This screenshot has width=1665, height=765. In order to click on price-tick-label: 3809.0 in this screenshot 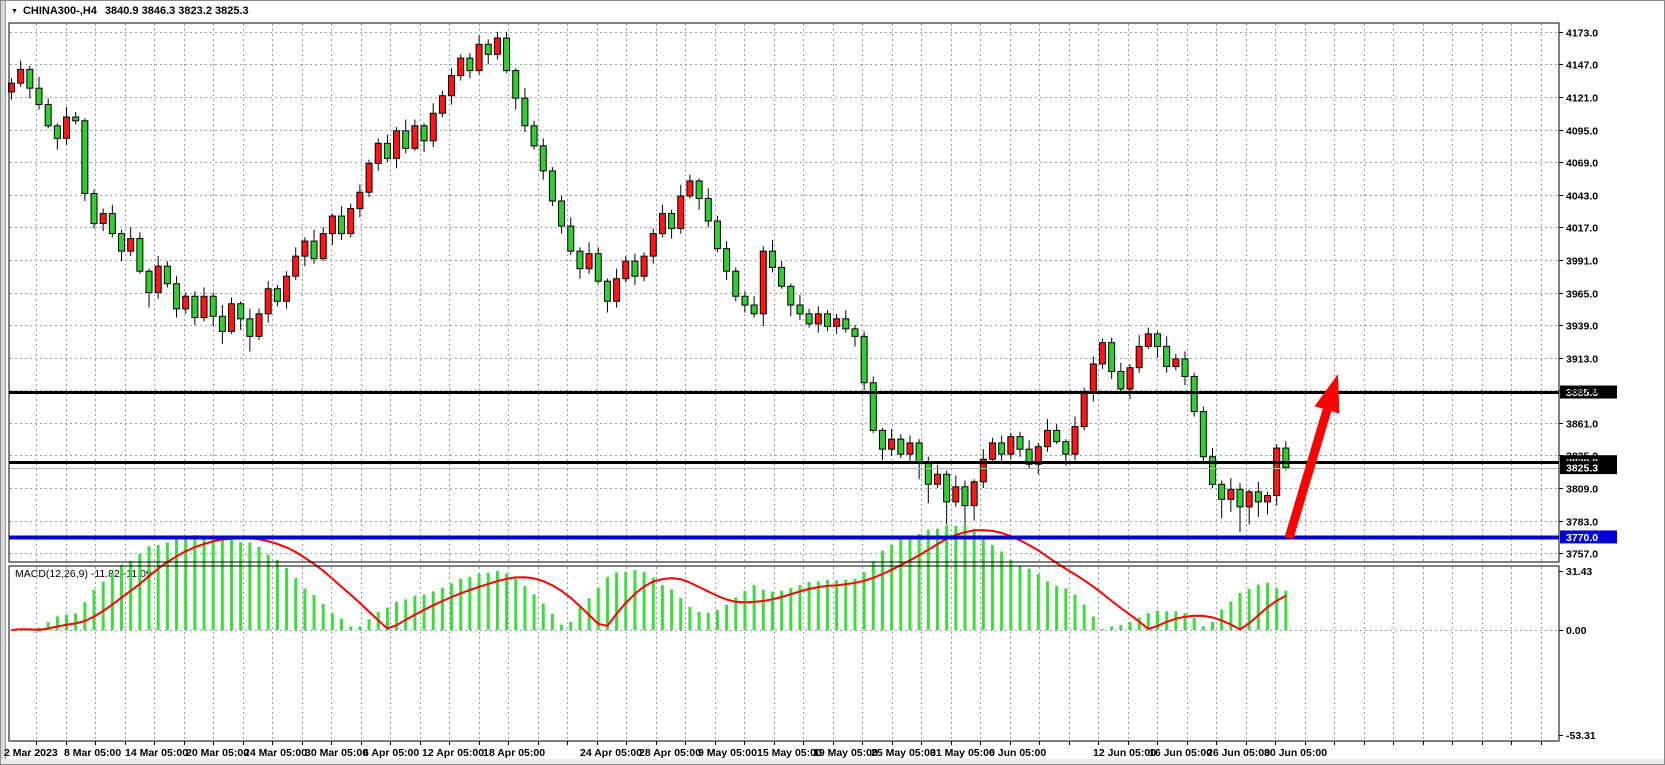, I will do `click(1582, 490)`.